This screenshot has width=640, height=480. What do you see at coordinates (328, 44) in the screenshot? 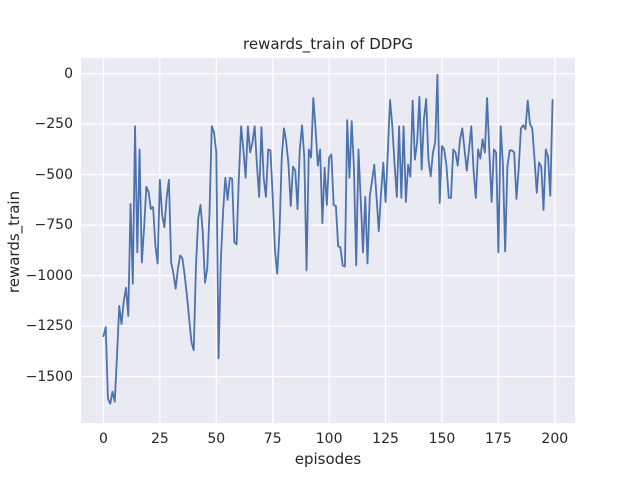
I see `chart-title: rewards_train of DDPG` at bounding box center [328, 44].